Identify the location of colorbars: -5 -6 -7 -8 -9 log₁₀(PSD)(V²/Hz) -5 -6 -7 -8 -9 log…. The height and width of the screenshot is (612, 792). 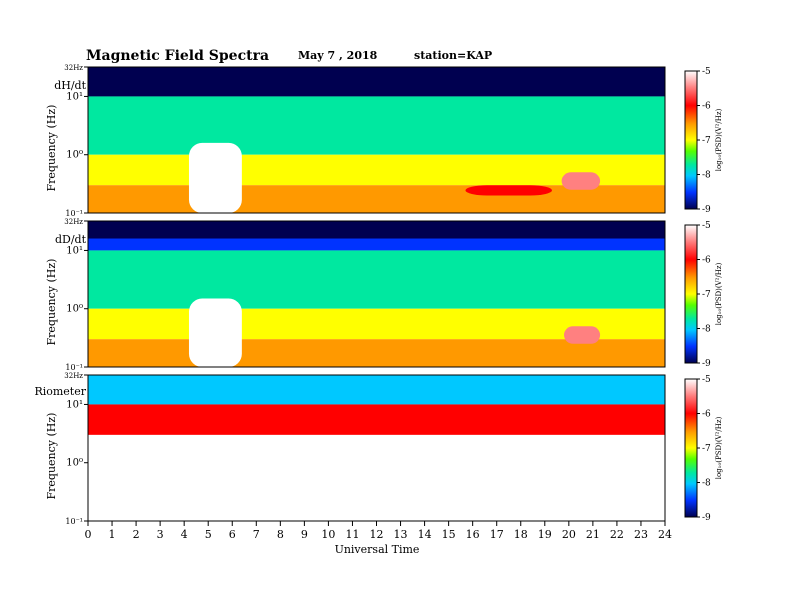
(703, 295).